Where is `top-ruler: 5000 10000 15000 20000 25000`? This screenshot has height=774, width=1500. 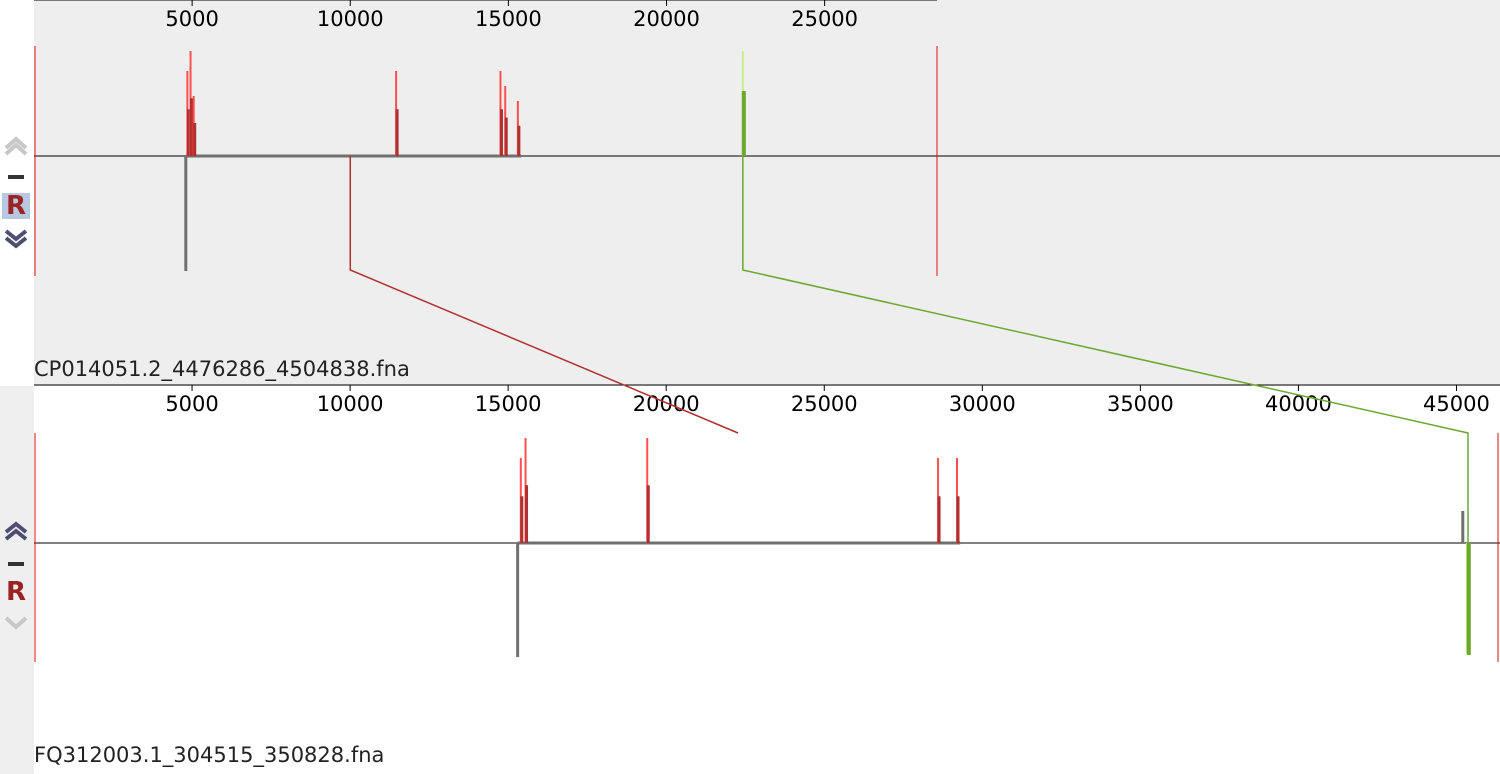 top-ruler: 5000 10000 15000 20000 25000 is located at coordinates (485, 15).